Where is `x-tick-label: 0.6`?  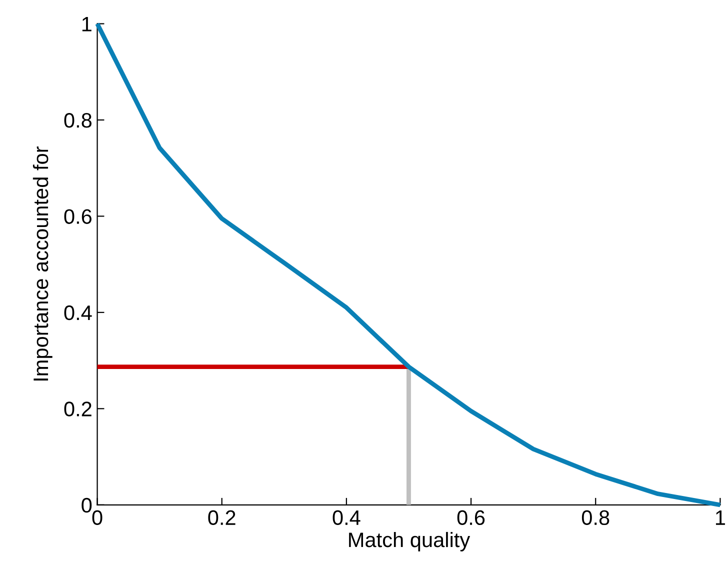
x-tick-label: 0.6 is located at coordinates (471, 518).